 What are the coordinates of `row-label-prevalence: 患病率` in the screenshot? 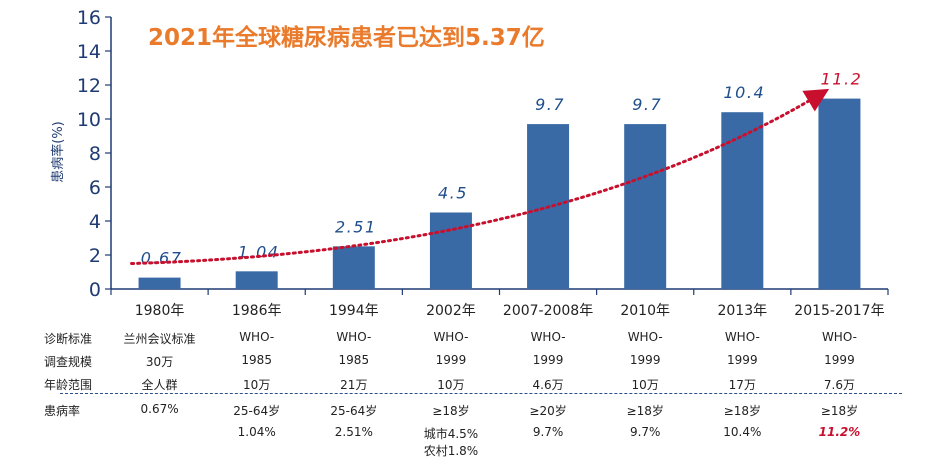 It's located at (62, 411).